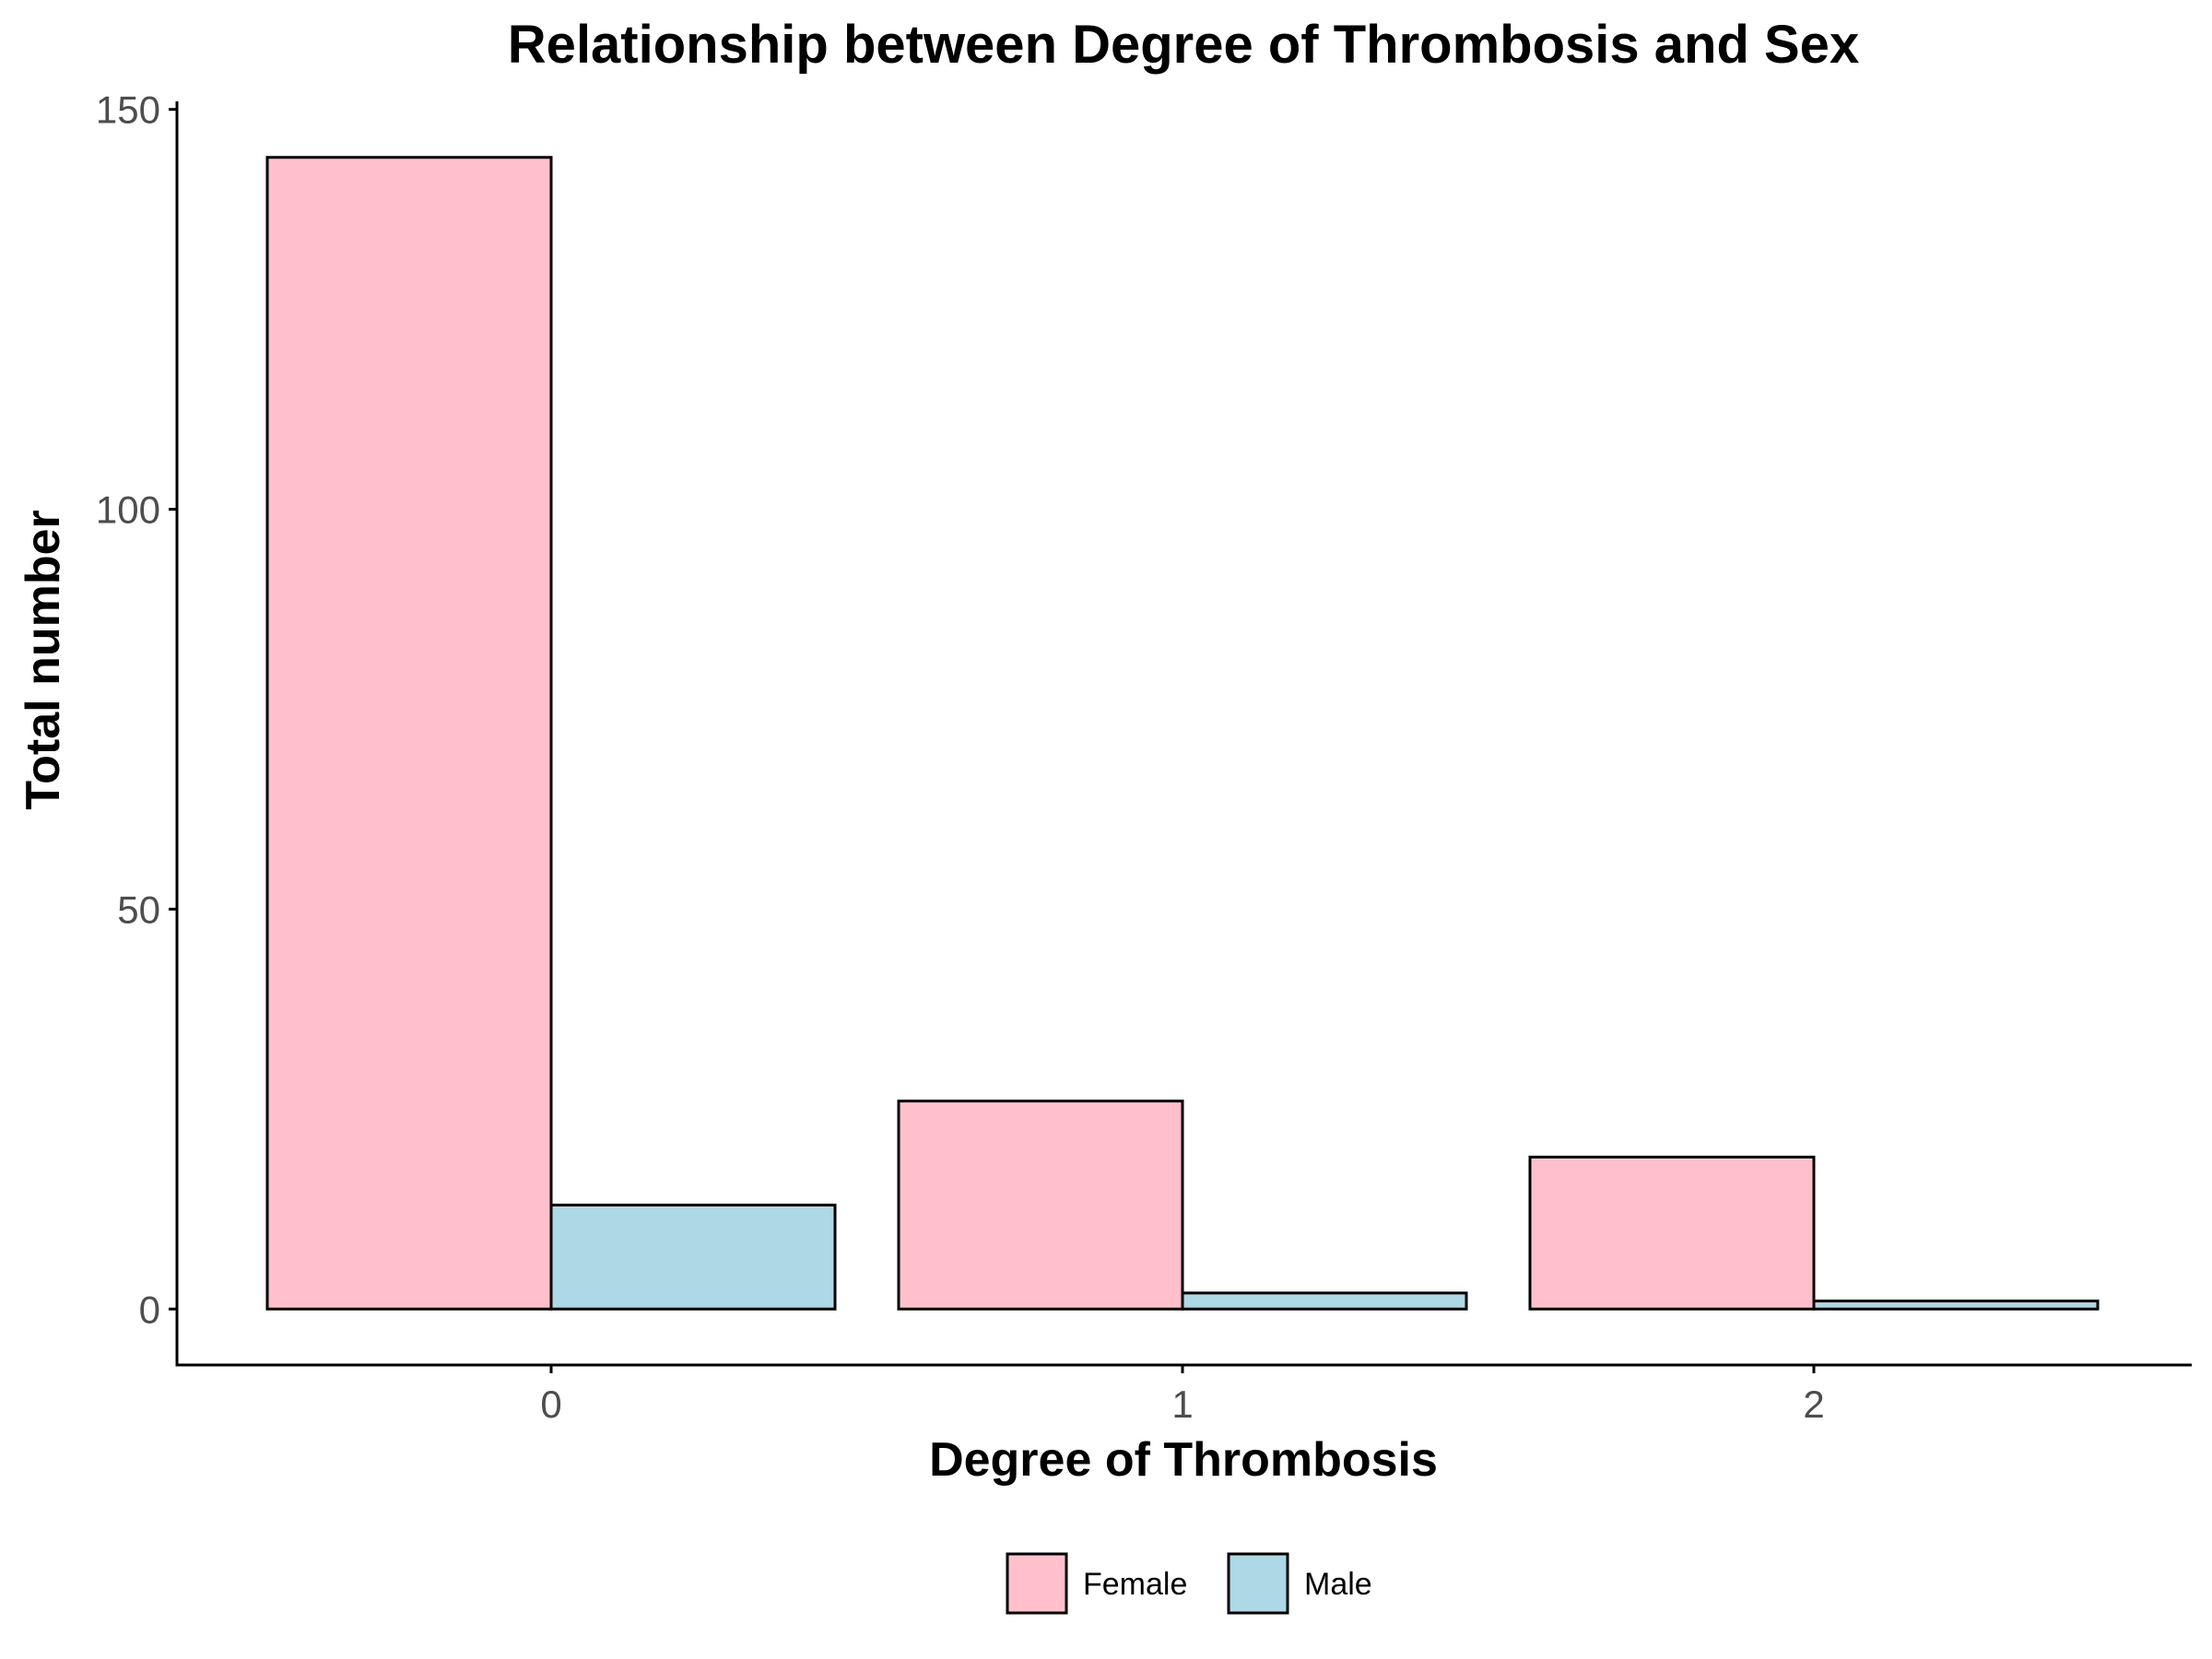  I want to click on x-ticks: 0 1 2, so click(1182, 1395).